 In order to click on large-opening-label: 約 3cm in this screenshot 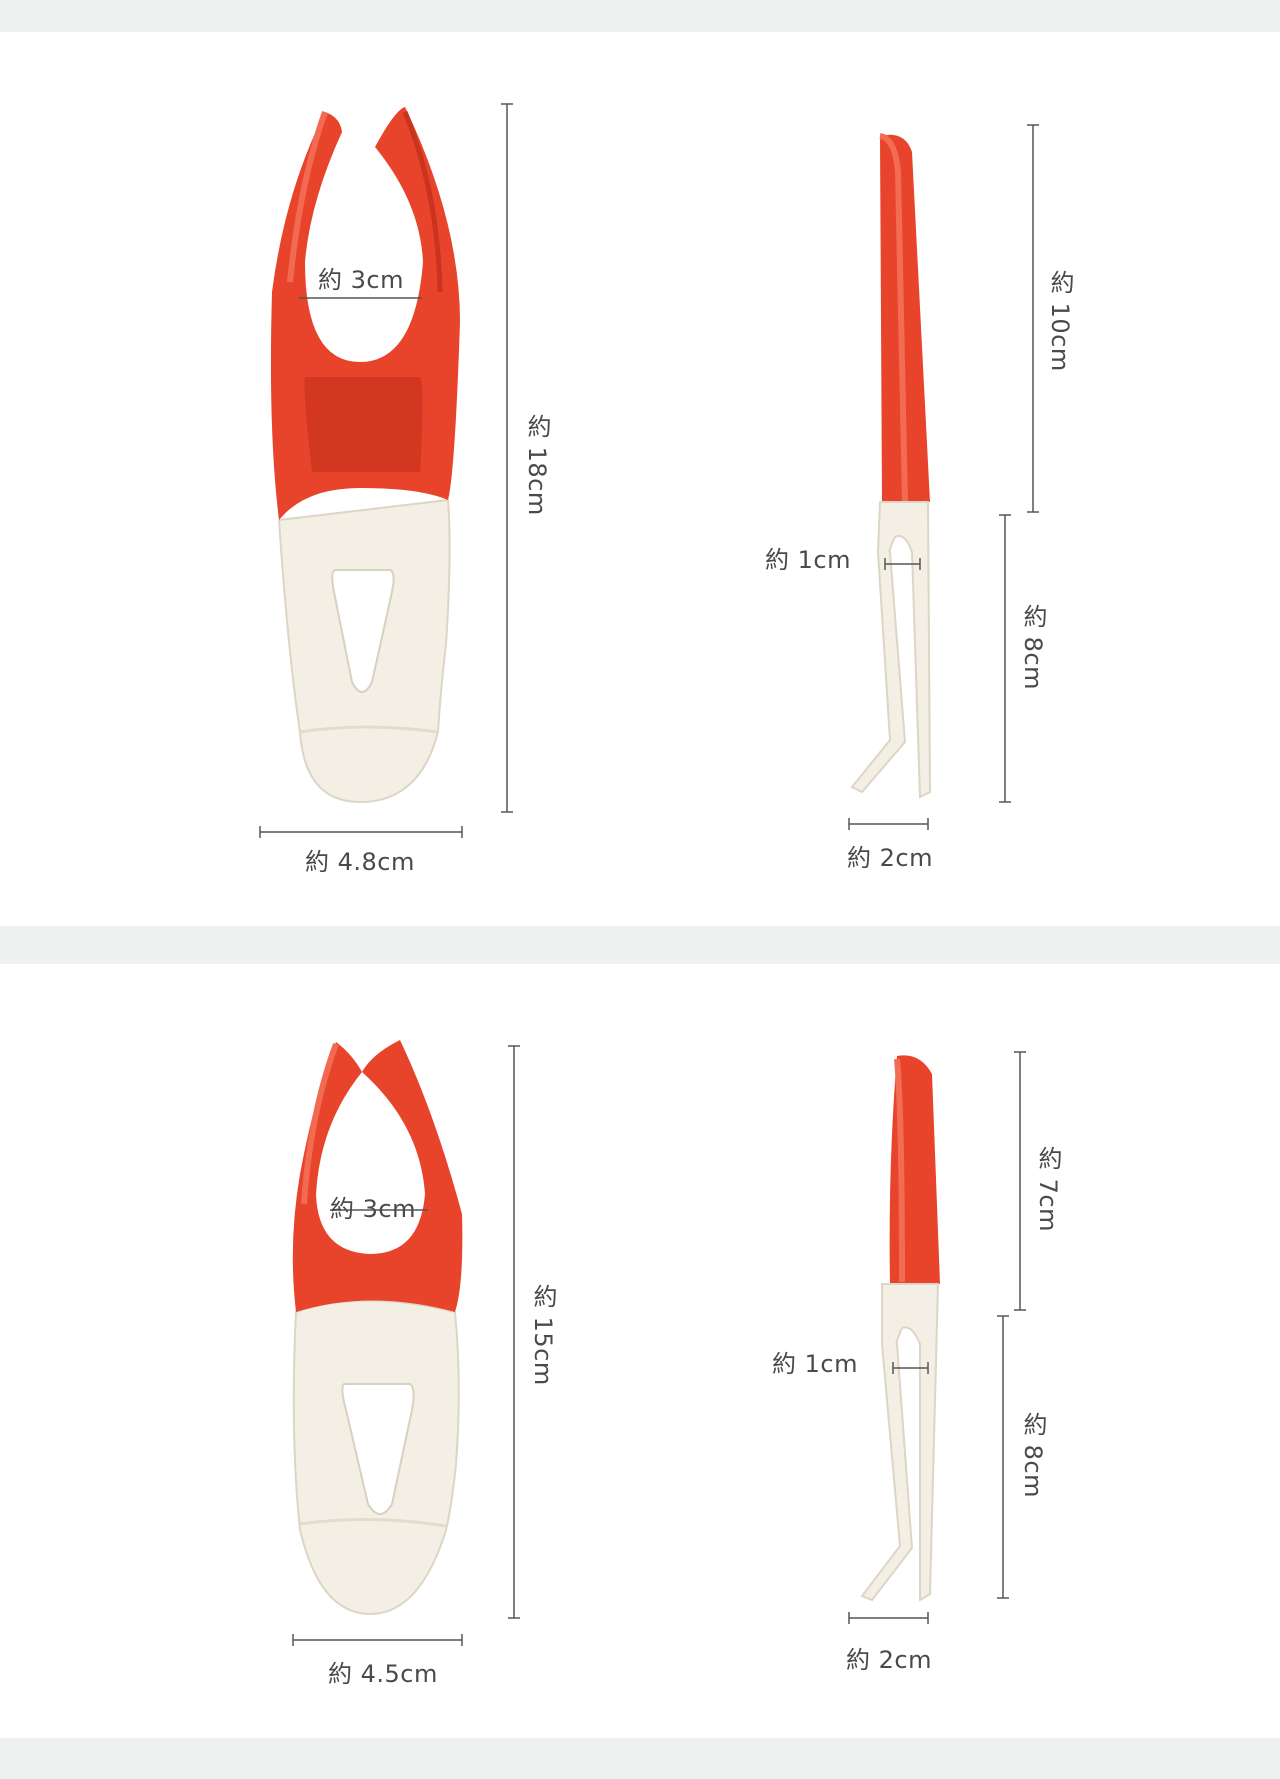, I will do `click(361, 280)`.